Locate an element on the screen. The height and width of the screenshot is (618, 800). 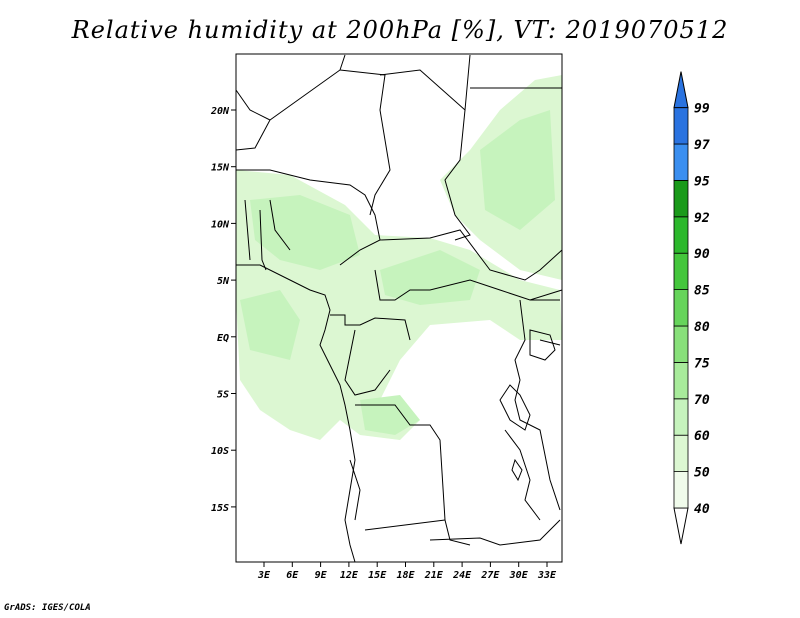
colorbar-level-label: 92 is located at coordinates (702, 218).